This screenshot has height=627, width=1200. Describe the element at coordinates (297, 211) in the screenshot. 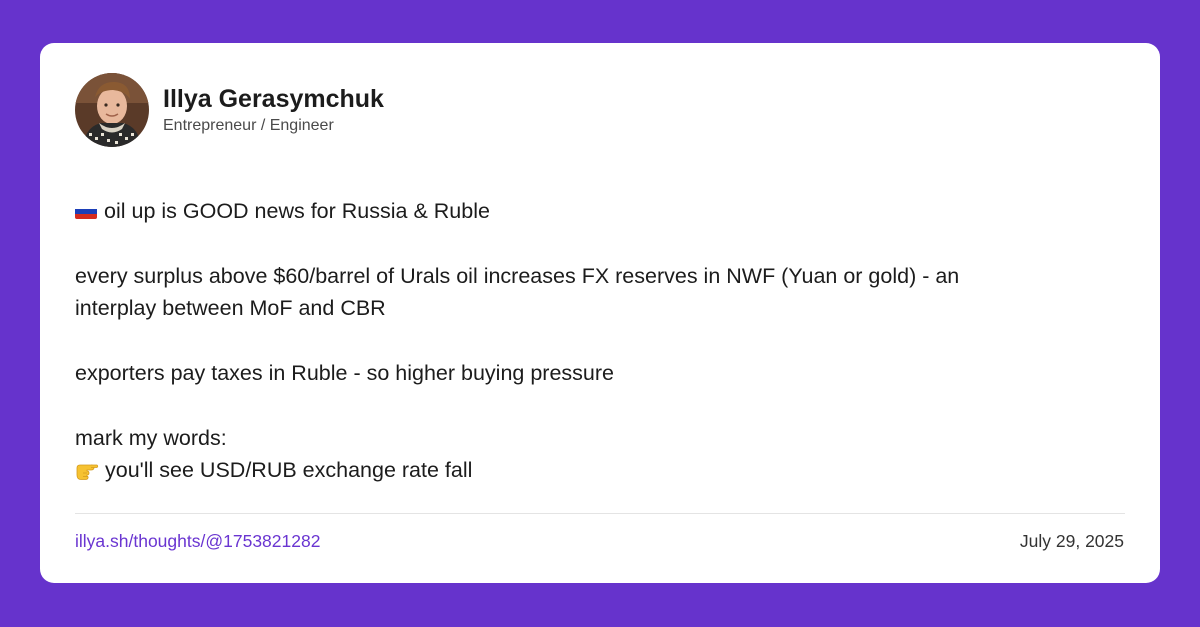

I see `post-line-1: oil up is GOOD news for Russia & Ruble` at that location.